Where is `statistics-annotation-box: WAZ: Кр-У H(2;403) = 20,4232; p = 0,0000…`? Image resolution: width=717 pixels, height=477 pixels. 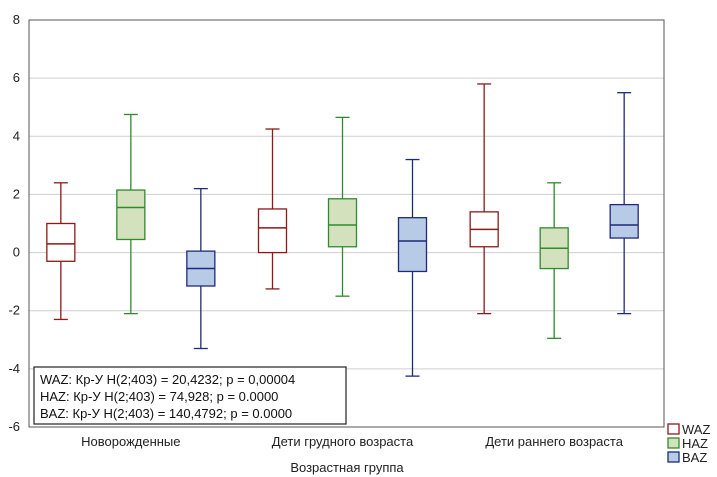
statistics-annotation-box: WAZ: Кр-У H(2;403) = 20,4232; p = 0,0000… is located at coordinates (190, 395).